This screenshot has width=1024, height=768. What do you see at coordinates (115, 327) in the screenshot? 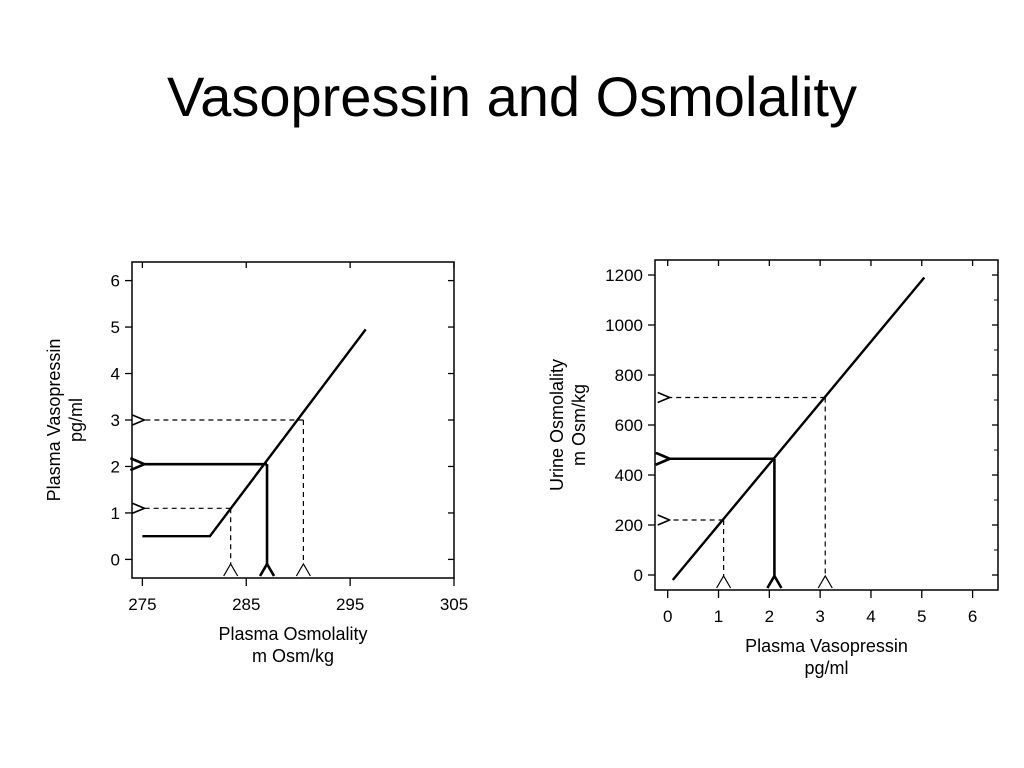
I see `left-y-tick-label: 5` at bounding box center [115, 327].